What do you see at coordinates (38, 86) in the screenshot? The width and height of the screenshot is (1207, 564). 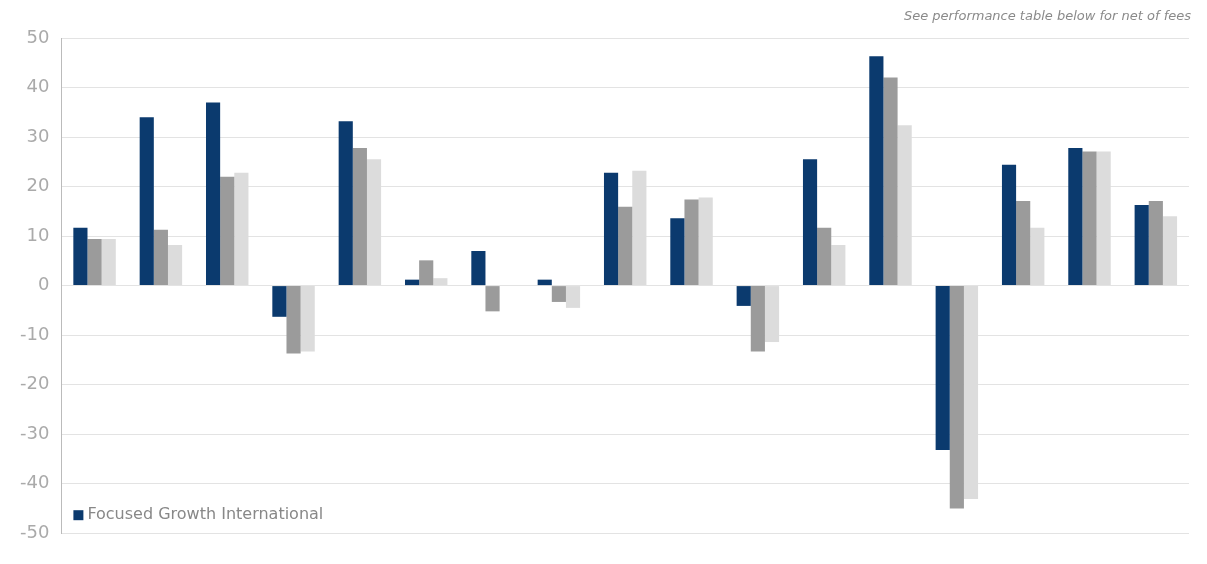 I see `y-tick-label: 40` at bounding box center [38, 86].